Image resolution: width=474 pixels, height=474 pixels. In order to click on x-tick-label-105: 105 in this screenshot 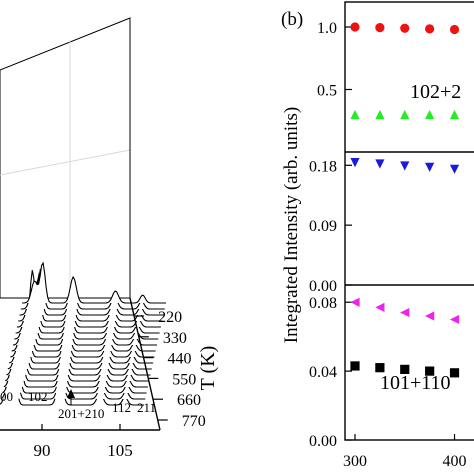, I will do `click(120, 450)`.